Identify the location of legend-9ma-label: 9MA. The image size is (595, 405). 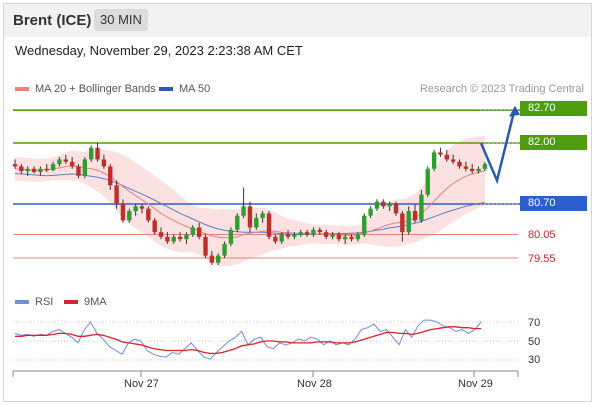
(95, 302).